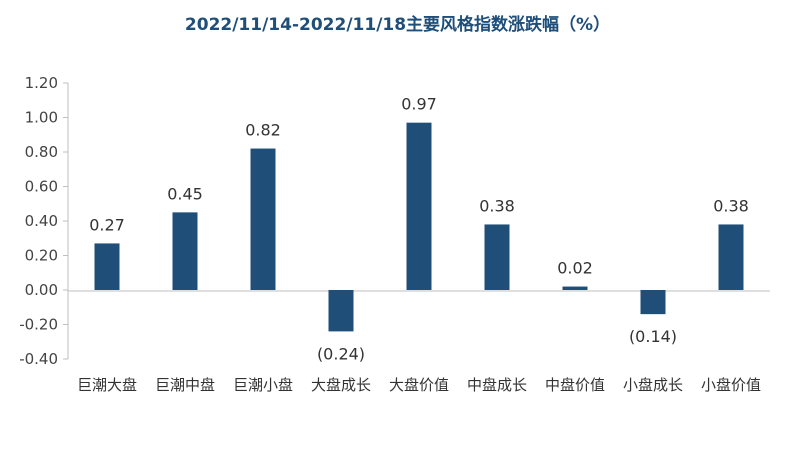 This screenshot has width=795, height=467. I want to click on data-label: (0.14), so click(653, 336).